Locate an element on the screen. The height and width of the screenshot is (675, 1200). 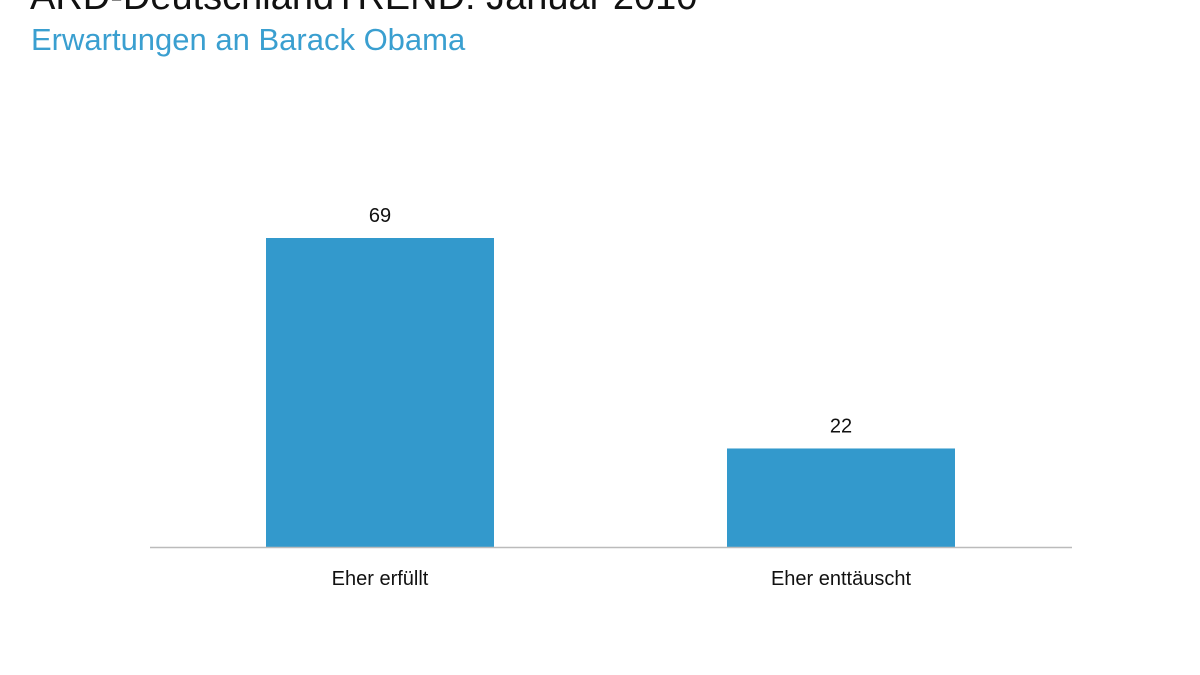
x-tick-label: Eher enttäuscht is located at coordinates (841, 579).